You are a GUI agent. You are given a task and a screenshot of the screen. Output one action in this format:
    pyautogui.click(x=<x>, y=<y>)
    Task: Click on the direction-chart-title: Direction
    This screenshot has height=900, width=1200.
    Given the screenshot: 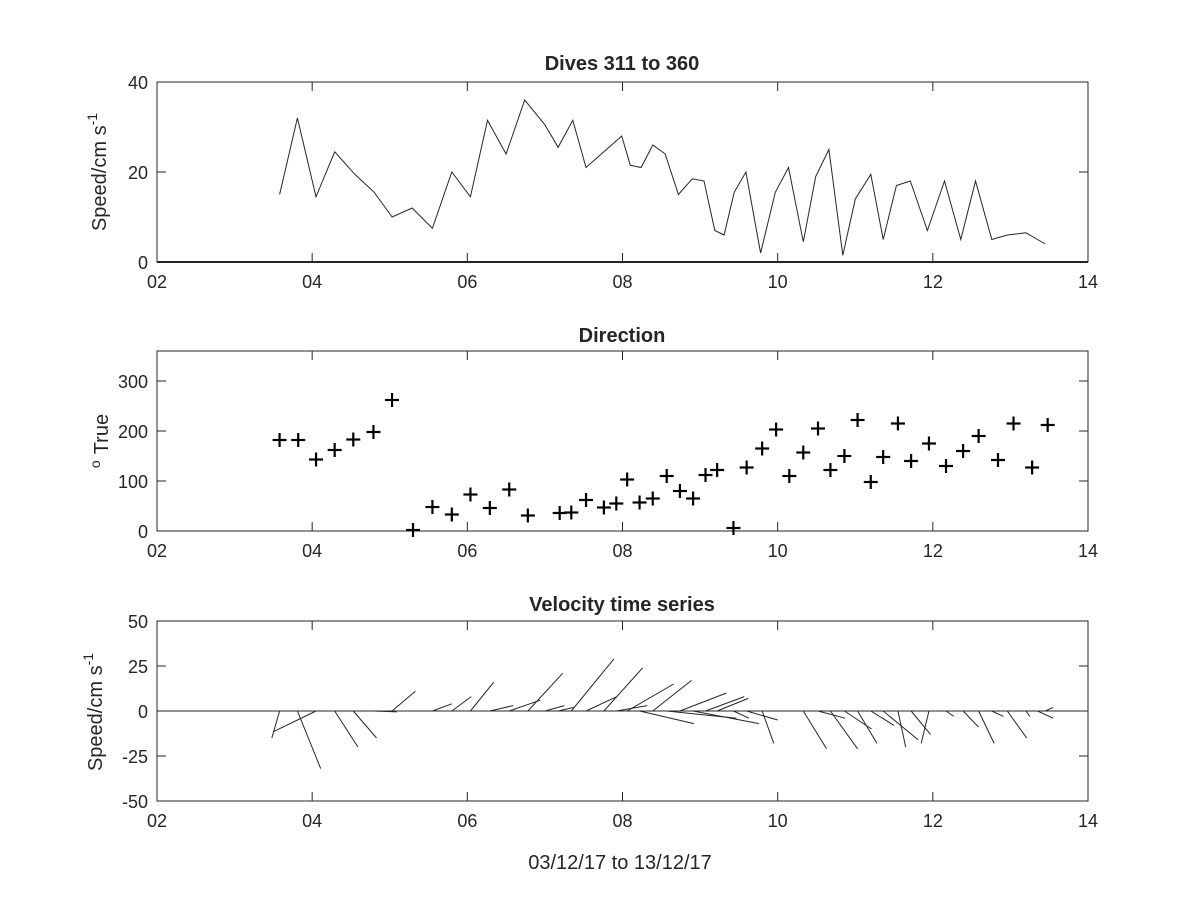 What is the action you would take?
    pyautogui.click(x=622, y=336)
    